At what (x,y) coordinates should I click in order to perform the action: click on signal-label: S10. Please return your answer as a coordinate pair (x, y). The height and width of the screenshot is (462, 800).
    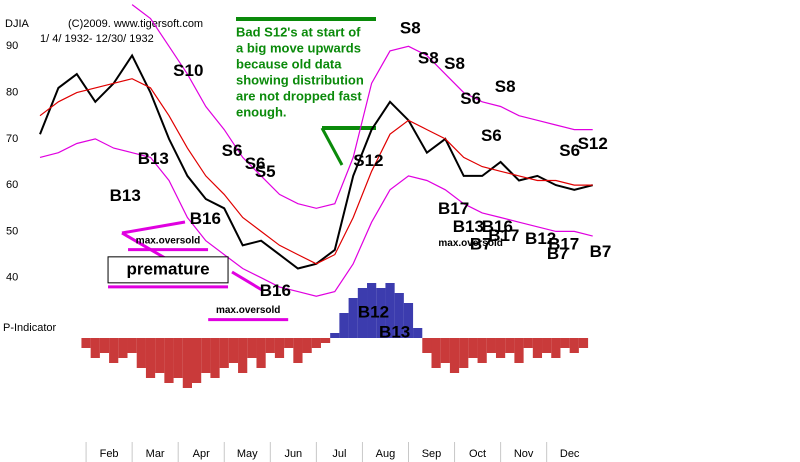
    Looking at the image, I should click on (188, 70).